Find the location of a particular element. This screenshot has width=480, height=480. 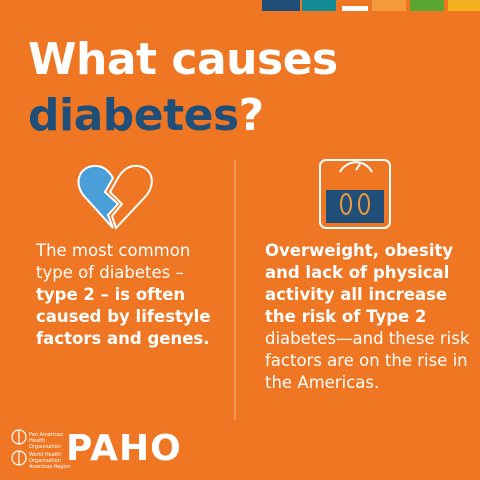

title-line-2: diabetes? is located at coordinates (146, 116).